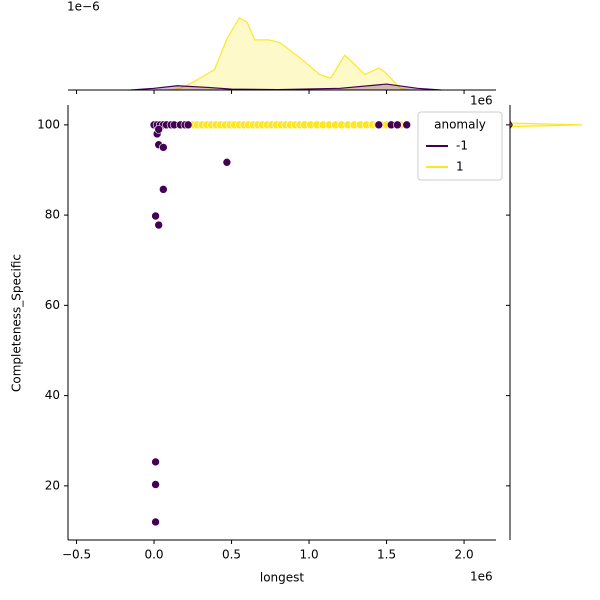 The width and height of the screenshot is (600, 600). What do you see at coordinates (52, 305) in the screenshot?
I see `y-tick-label: 60` at bounding box center [52, 305].